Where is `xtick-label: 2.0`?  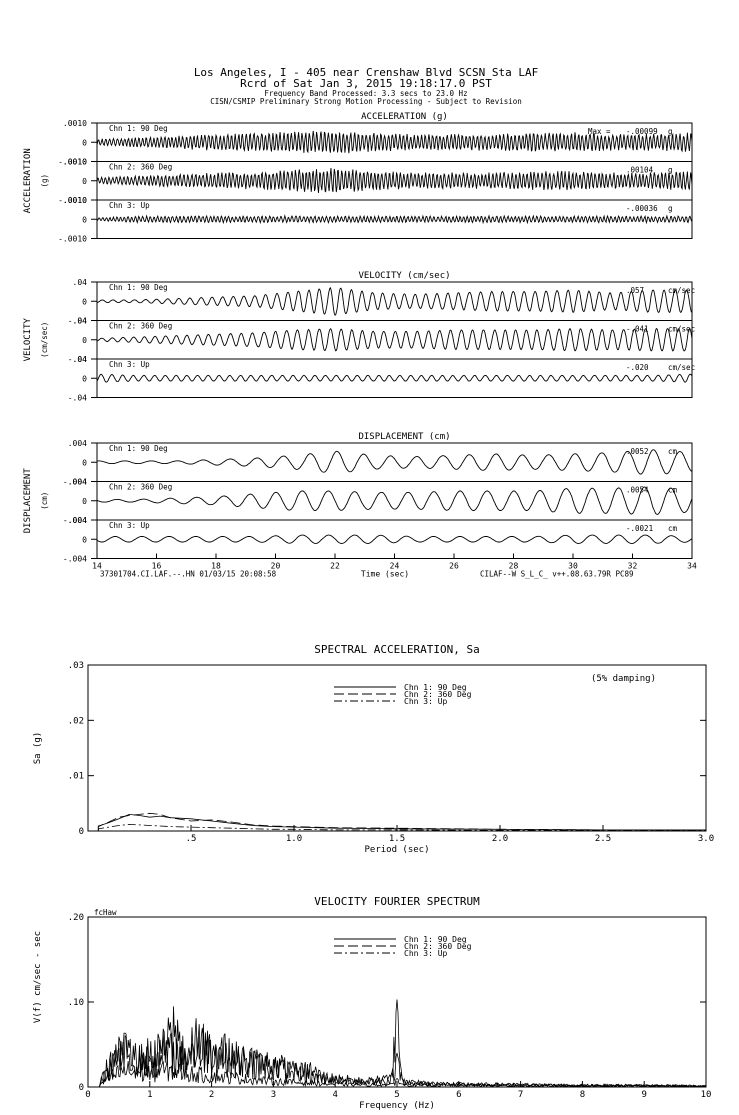 xtick-label: 2.0 is located at coordinates (500, 839).